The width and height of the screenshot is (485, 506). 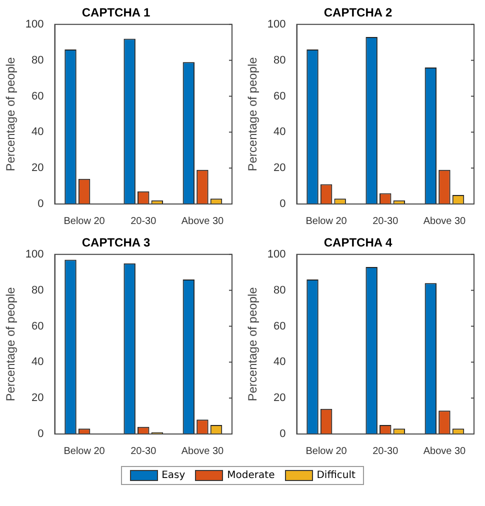 I want to click on chart-title: CAPTCHA 3, so click(x=116, y=243).